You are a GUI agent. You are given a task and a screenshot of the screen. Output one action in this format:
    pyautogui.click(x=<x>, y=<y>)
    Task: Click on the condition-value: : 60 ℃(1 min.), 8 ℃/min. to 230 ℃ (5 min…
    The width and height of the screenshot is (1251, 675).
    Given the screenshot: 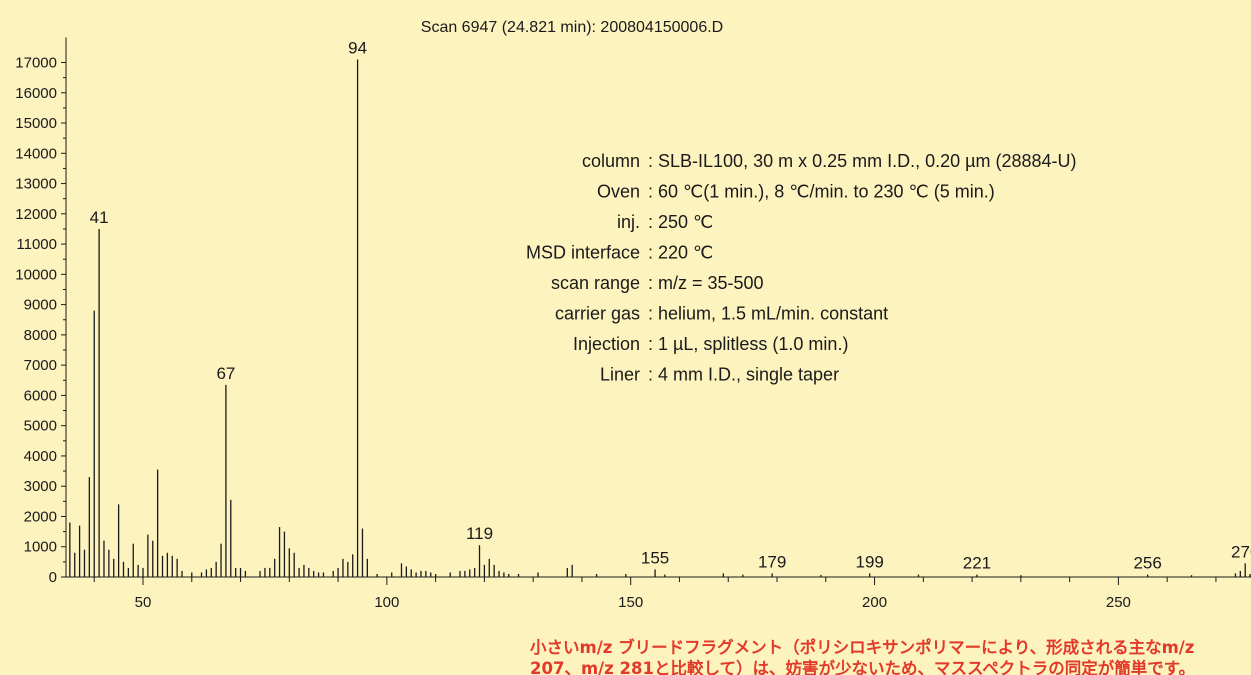 What is the action you would take?
    pyautogui.click(x=821, y=192)
    